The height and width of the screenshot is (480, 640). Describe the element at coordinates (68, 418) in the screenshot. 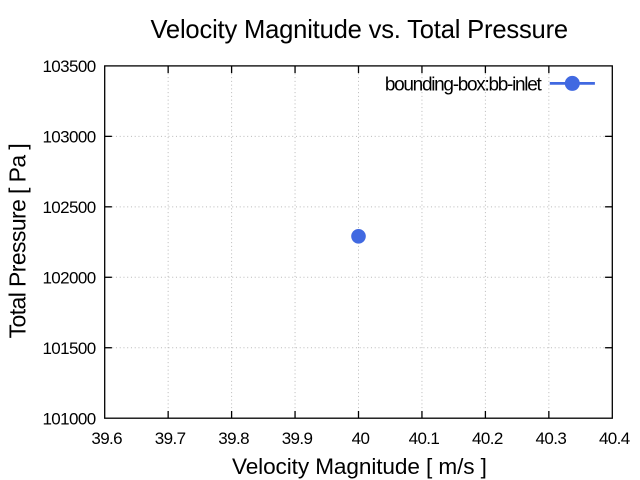

I see `svg-text: 101000` at that location.